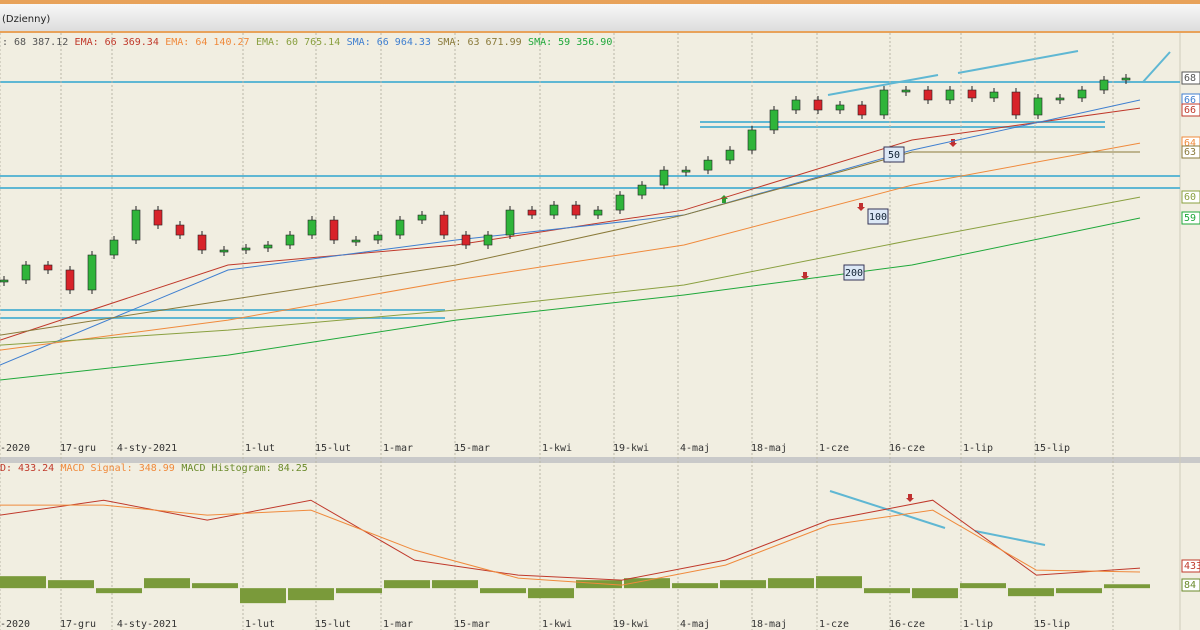 The image size is (1200, 630). What do you see at coordinates (1190, 197) in the screenshot?
I see `axis-label: 60` at bounding box center [1190, 197].